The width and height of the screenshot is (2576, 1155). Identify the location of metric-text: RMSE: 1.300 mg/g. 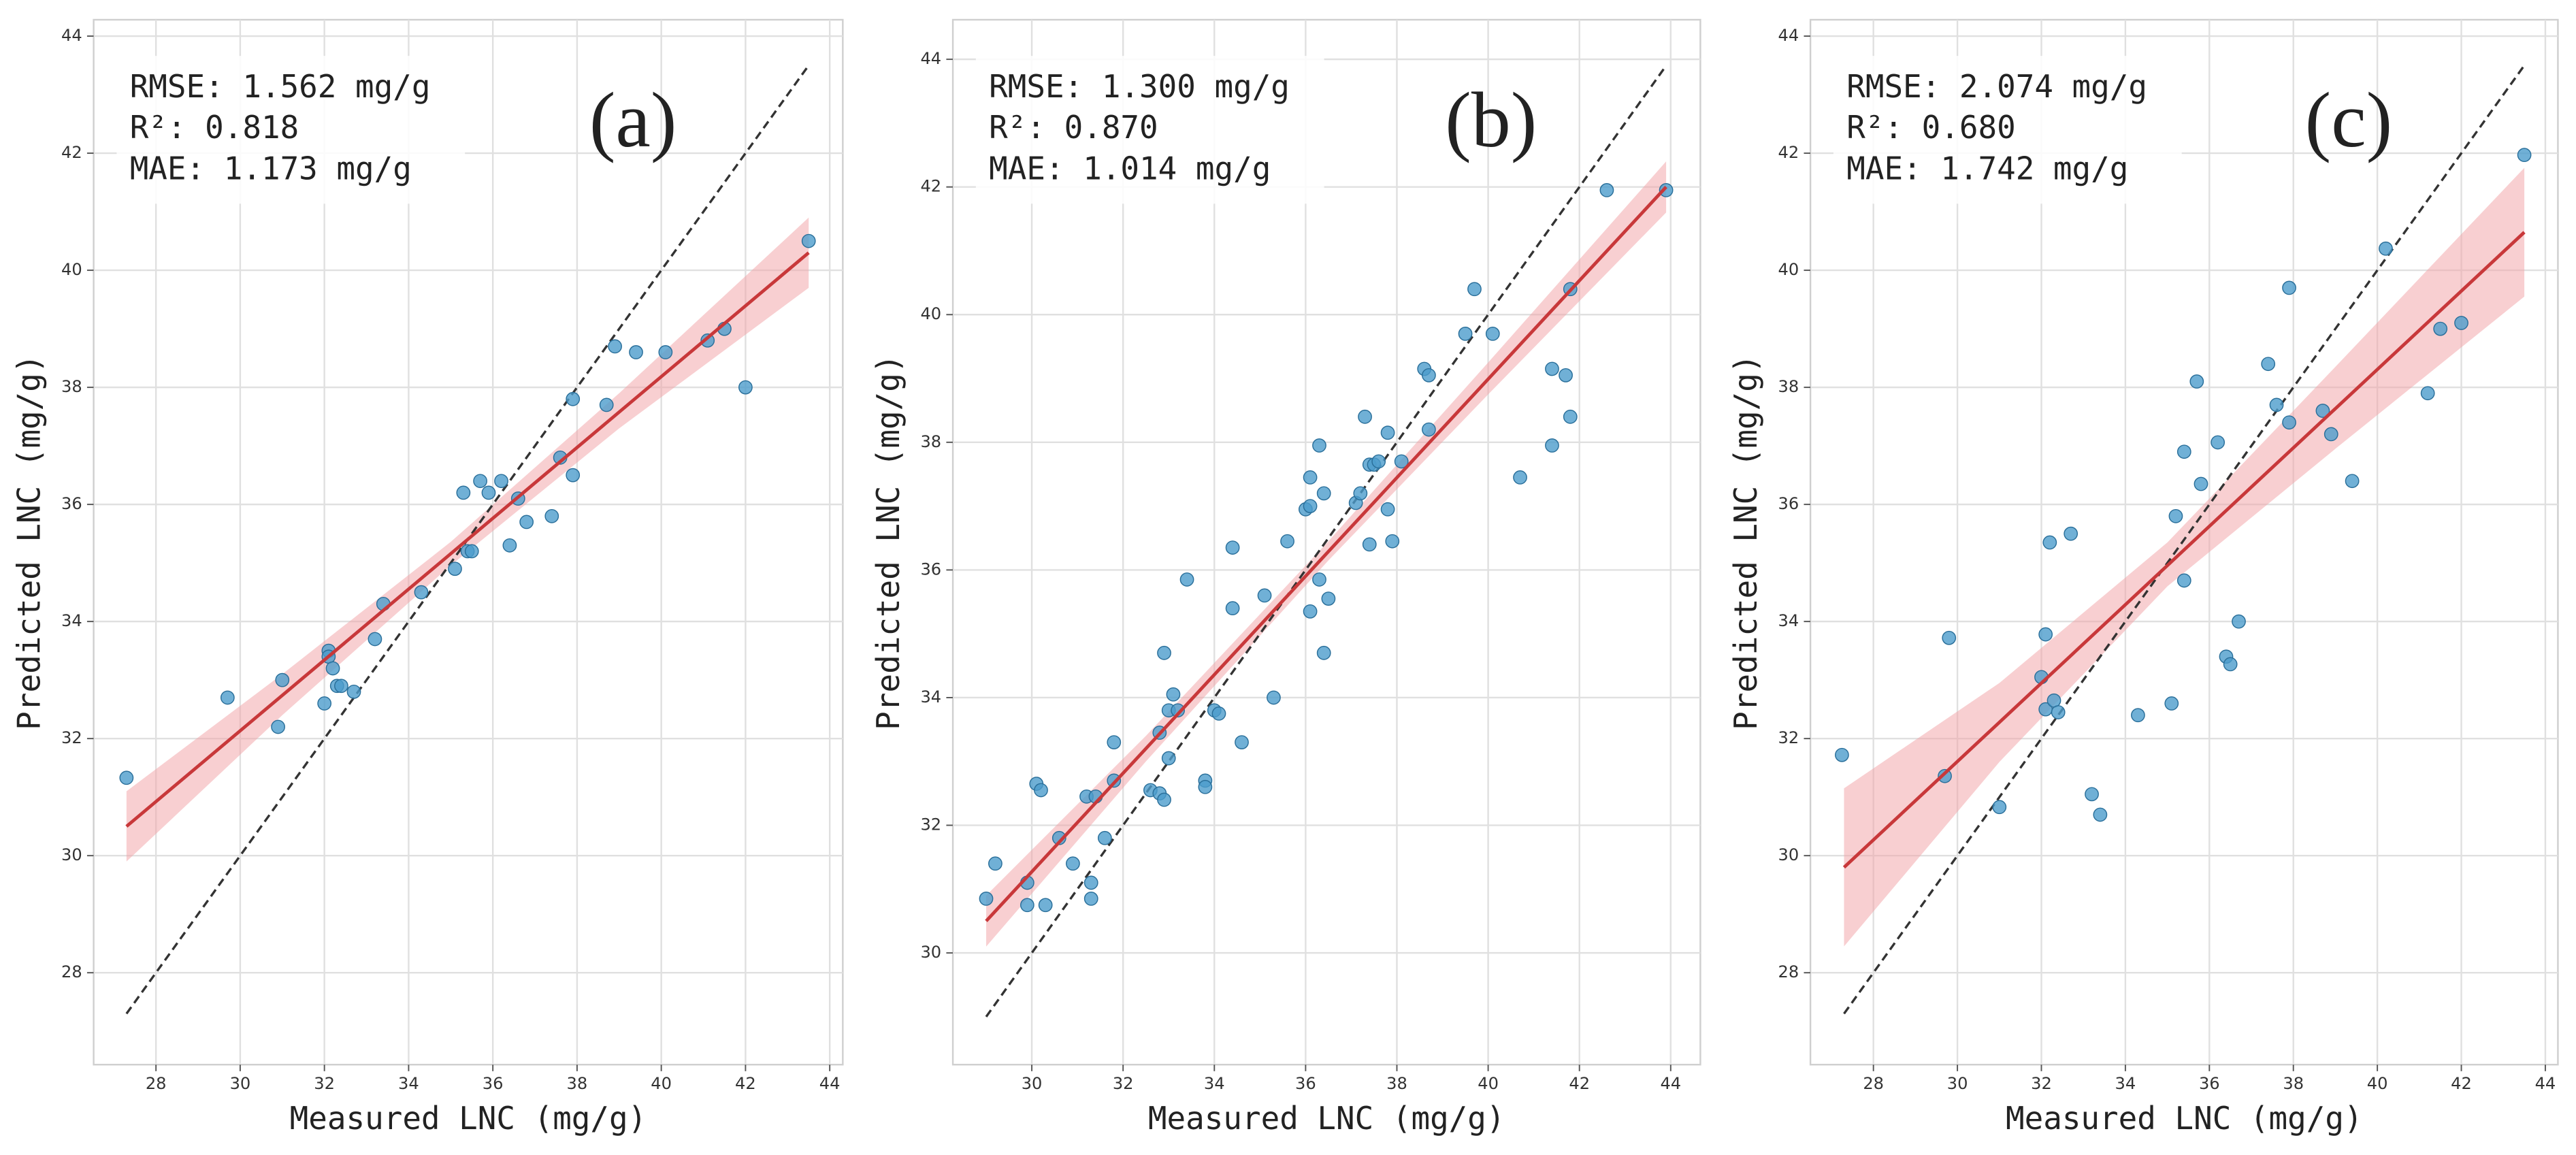
(1139, 86).